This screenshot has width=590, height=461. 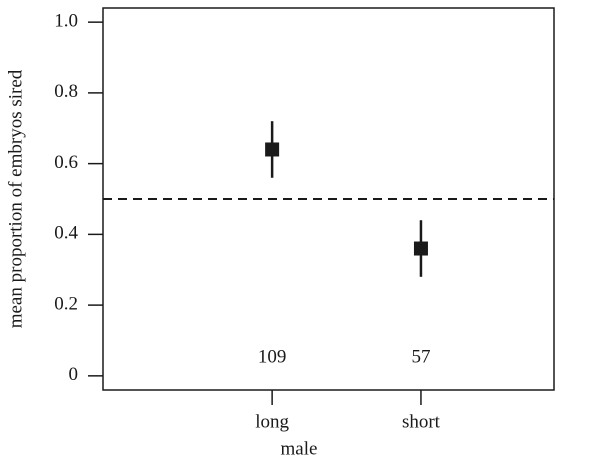 I want to click on y-axis-label: mean proportion of embryos sired, so click(x=15, y=198).